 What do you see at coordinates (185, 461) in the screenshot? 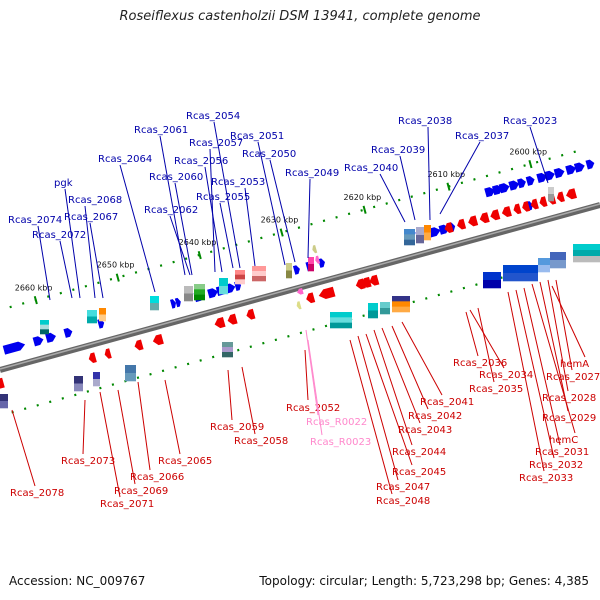
I see `reverse-gene-label: Rcas_2065` at bounding box center [185, 461].